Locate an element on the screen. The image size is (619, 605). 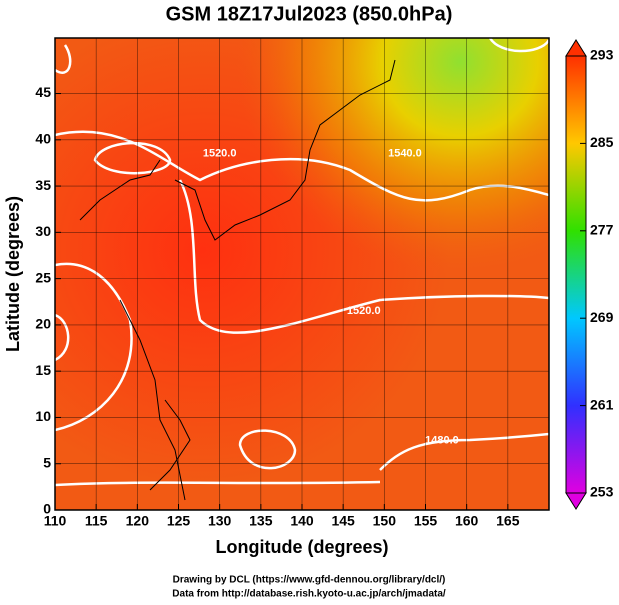
colorbar-tick-label: 269 is located at coordinates (602, 317).